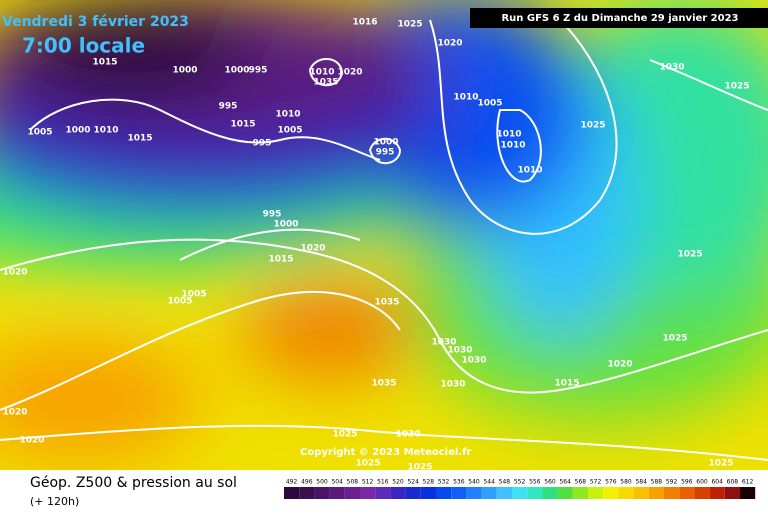 The height and width of the screenshot is (516, 768). What do you see at coordinates (717, 482) in the screenshot?
I see `colorbar-label: 604` at bounding box center [717, 482].